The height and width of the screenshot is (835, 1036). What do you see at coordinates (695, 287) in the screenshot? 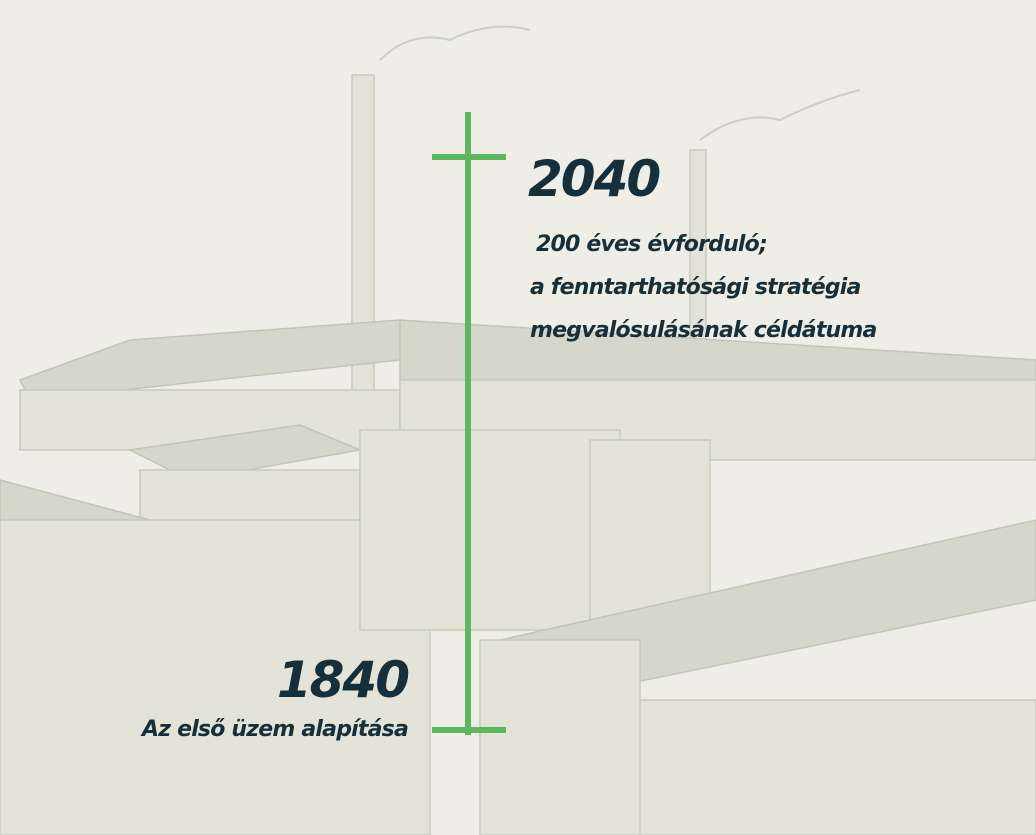
I see `event-description: a fenntarthatósági stratégia` at bounding box center [695, 287].